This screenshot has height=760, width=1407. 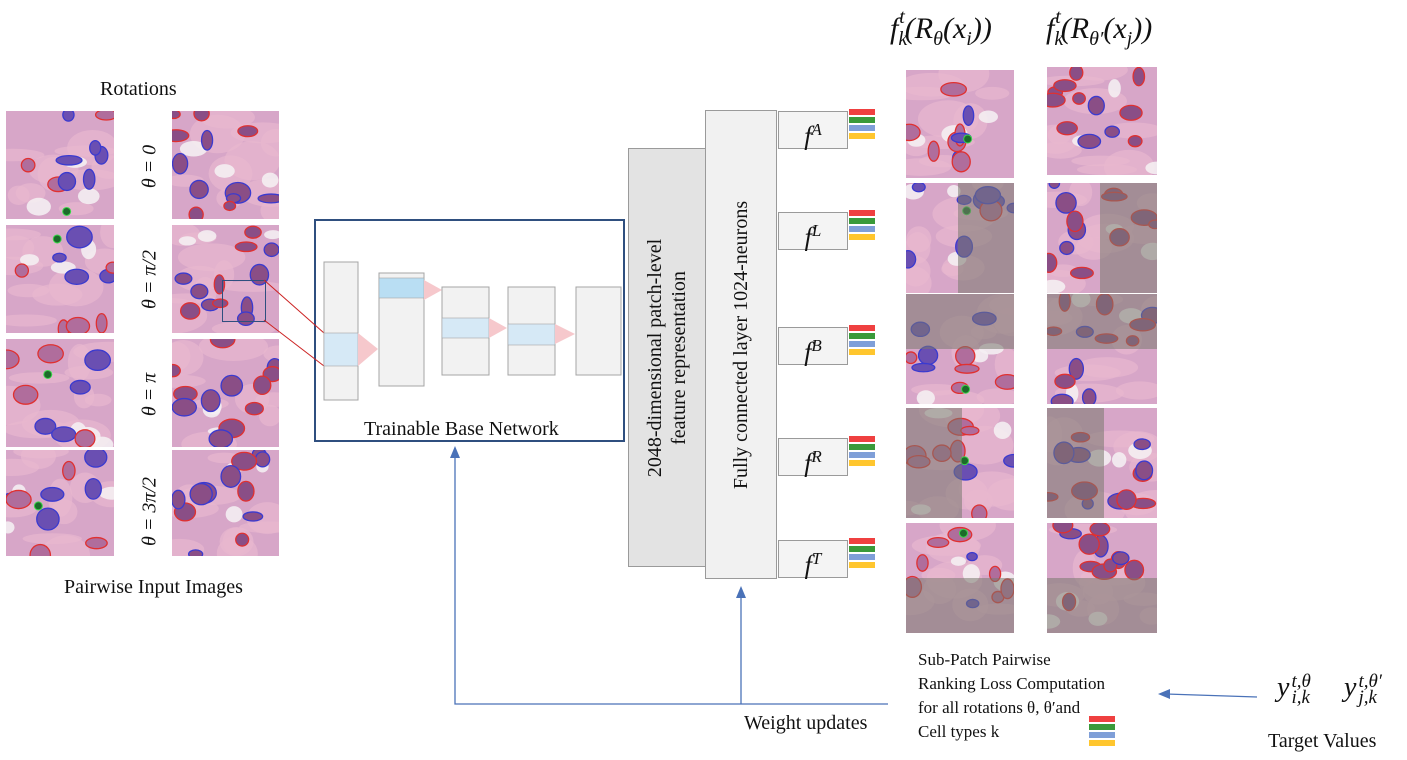 I want to click on loss-line-1: Sub-Patch Pairwise, so click(x=984, y=659).